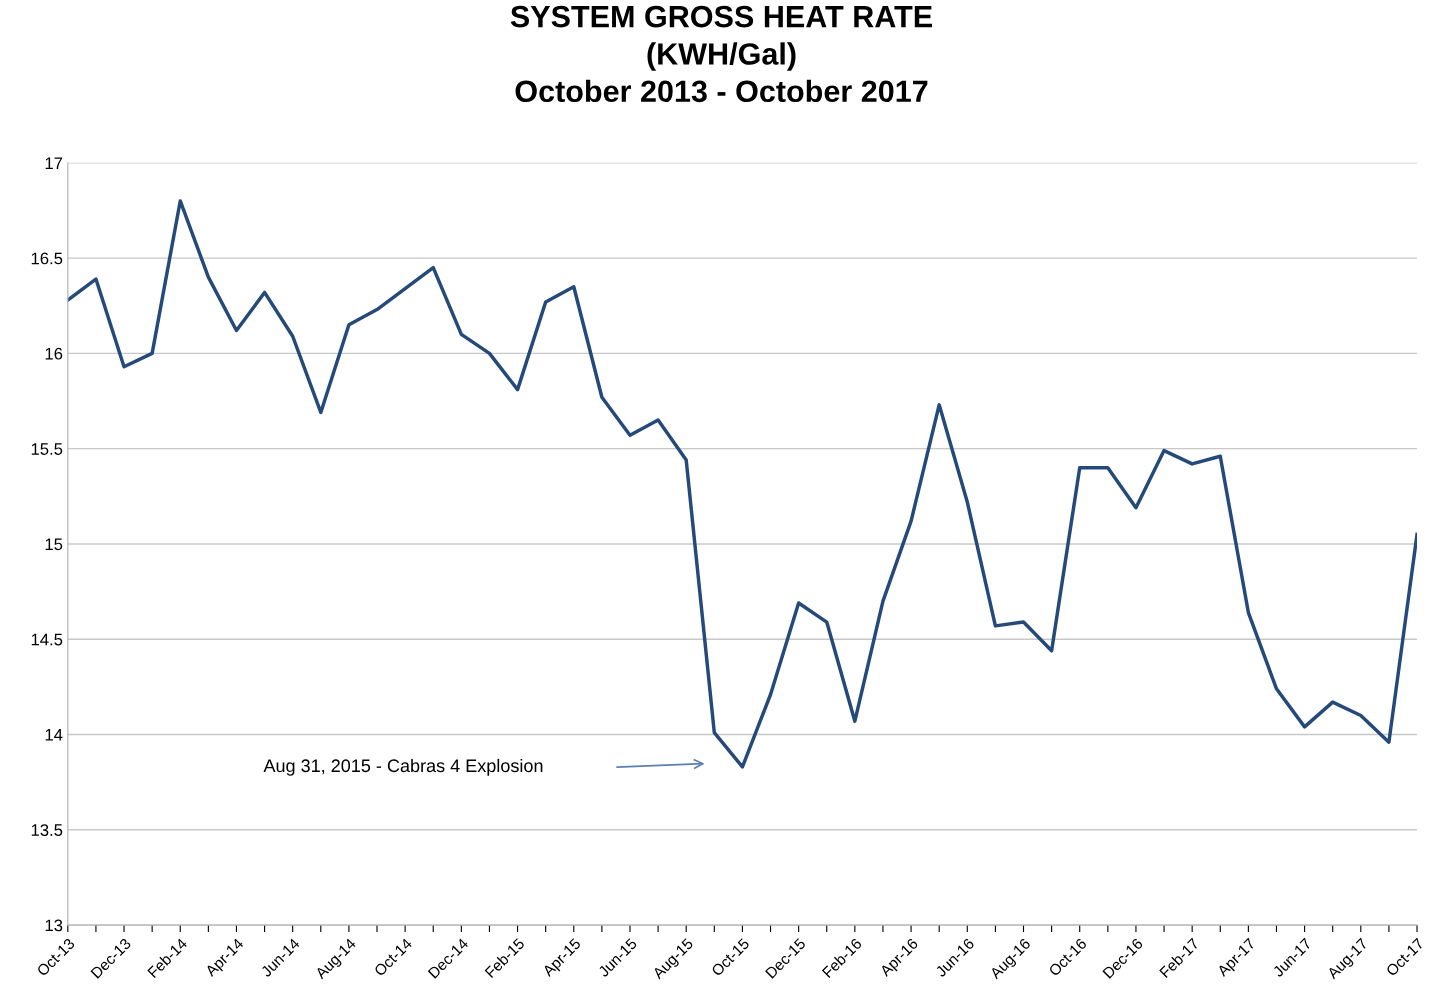  What do you see at coordinates (54, 163) in the screenshot?
I see `y-tick-label: 17` at bounding box center [54, 163].